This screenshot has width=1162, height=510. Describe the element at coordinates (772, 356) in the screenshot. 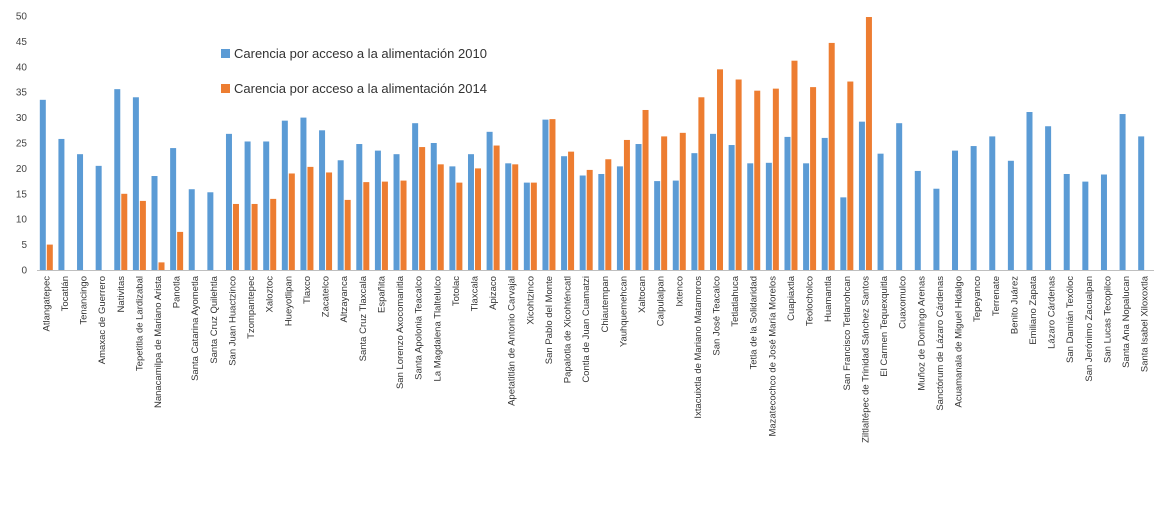

I see `x-tick-label: Mazatecochco de José María Morelos` at that location.